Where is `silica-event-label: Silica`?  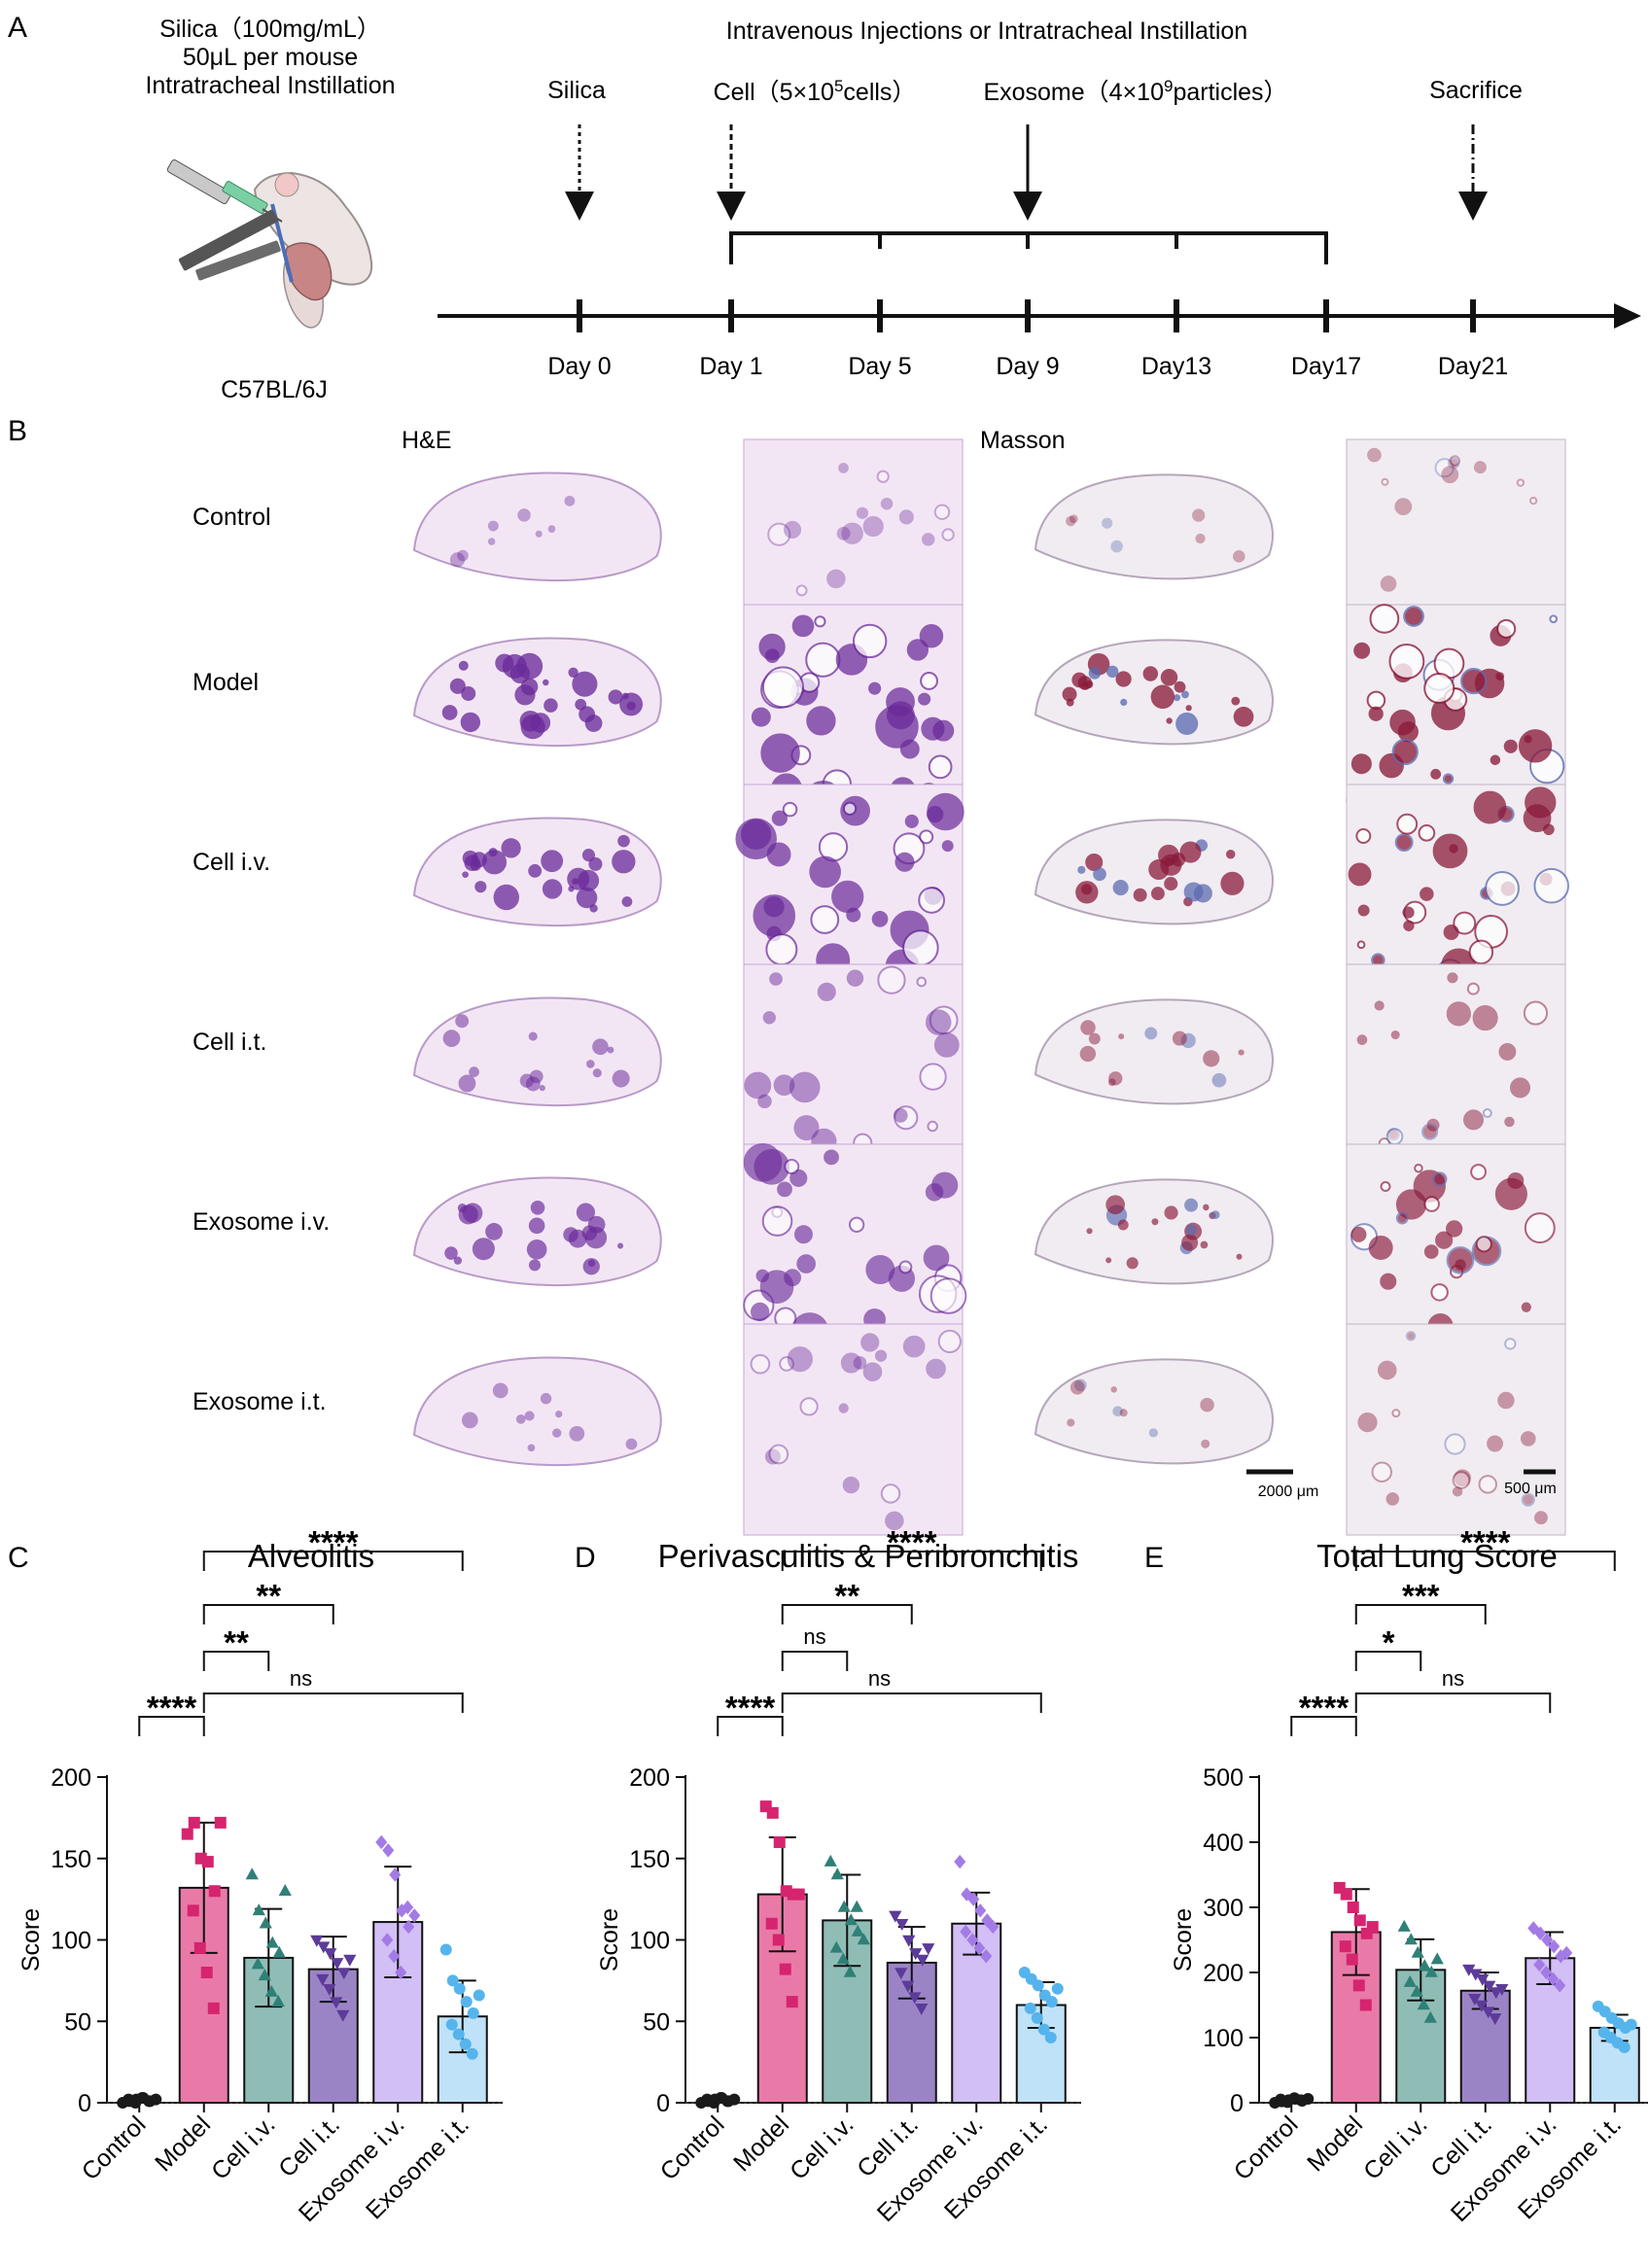 silica-event-label: Silica is located at coordinates (576, 90).